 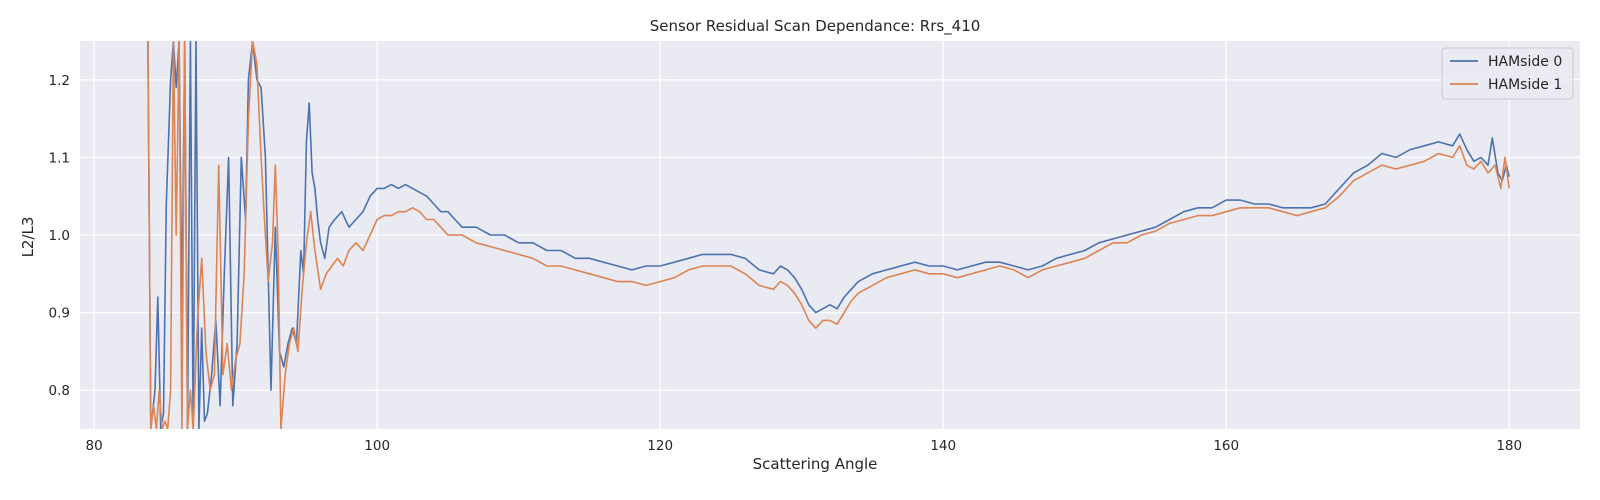 I want to click on x-tick-label: 140, so click(x=943, y=446).